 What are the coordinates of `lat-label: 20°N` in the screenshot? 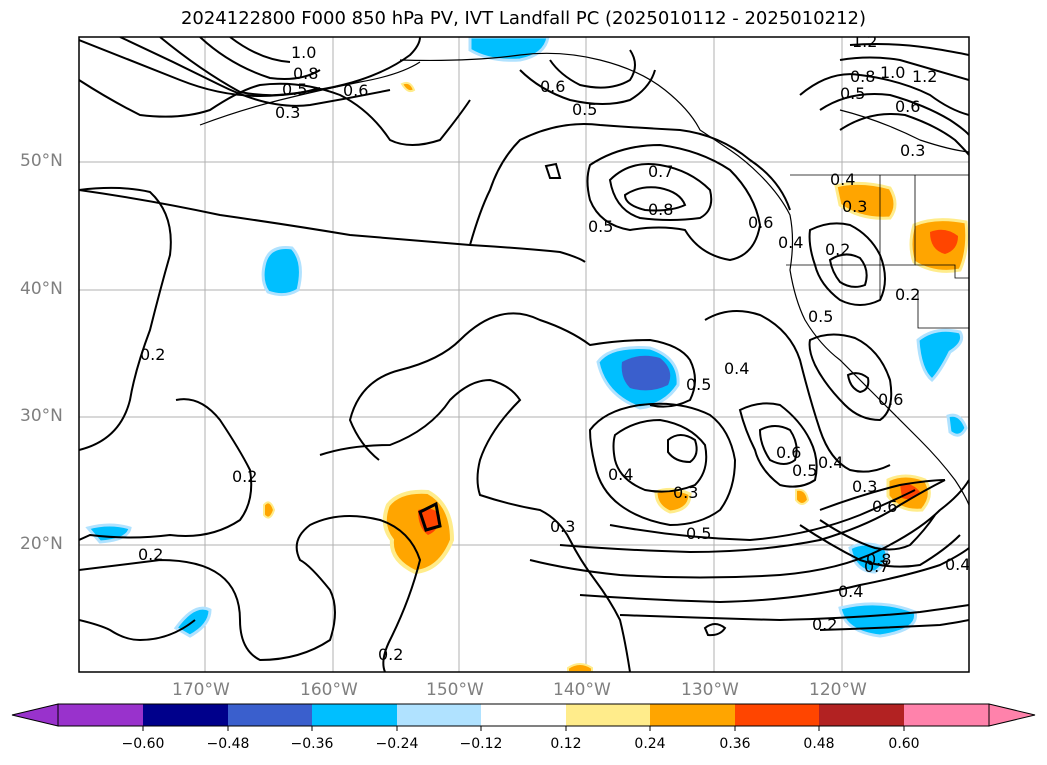 It's located at (41, 544).